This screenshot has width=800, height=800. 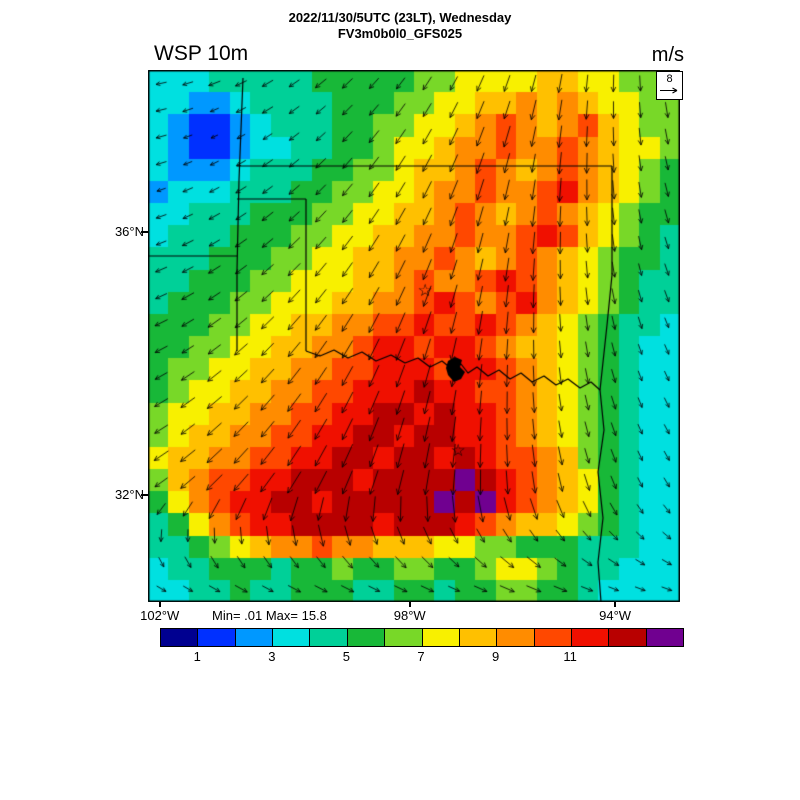 I want to click on colorbar-tick-label: 1, so click(x=197, y=656).